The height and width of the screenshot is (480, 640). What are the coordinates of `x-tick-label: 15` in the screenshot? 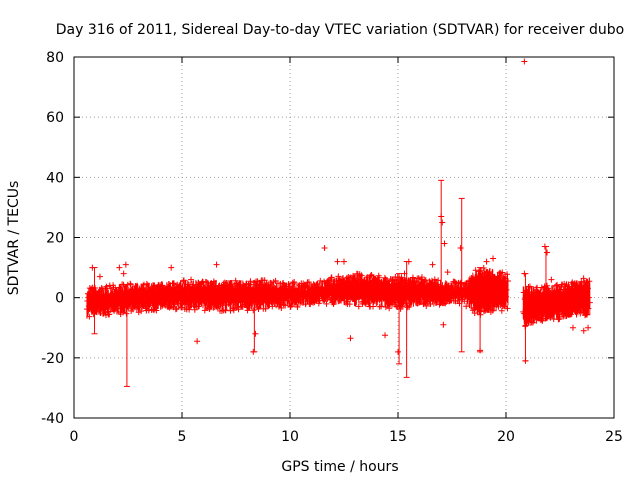 It's located at (398, 437).